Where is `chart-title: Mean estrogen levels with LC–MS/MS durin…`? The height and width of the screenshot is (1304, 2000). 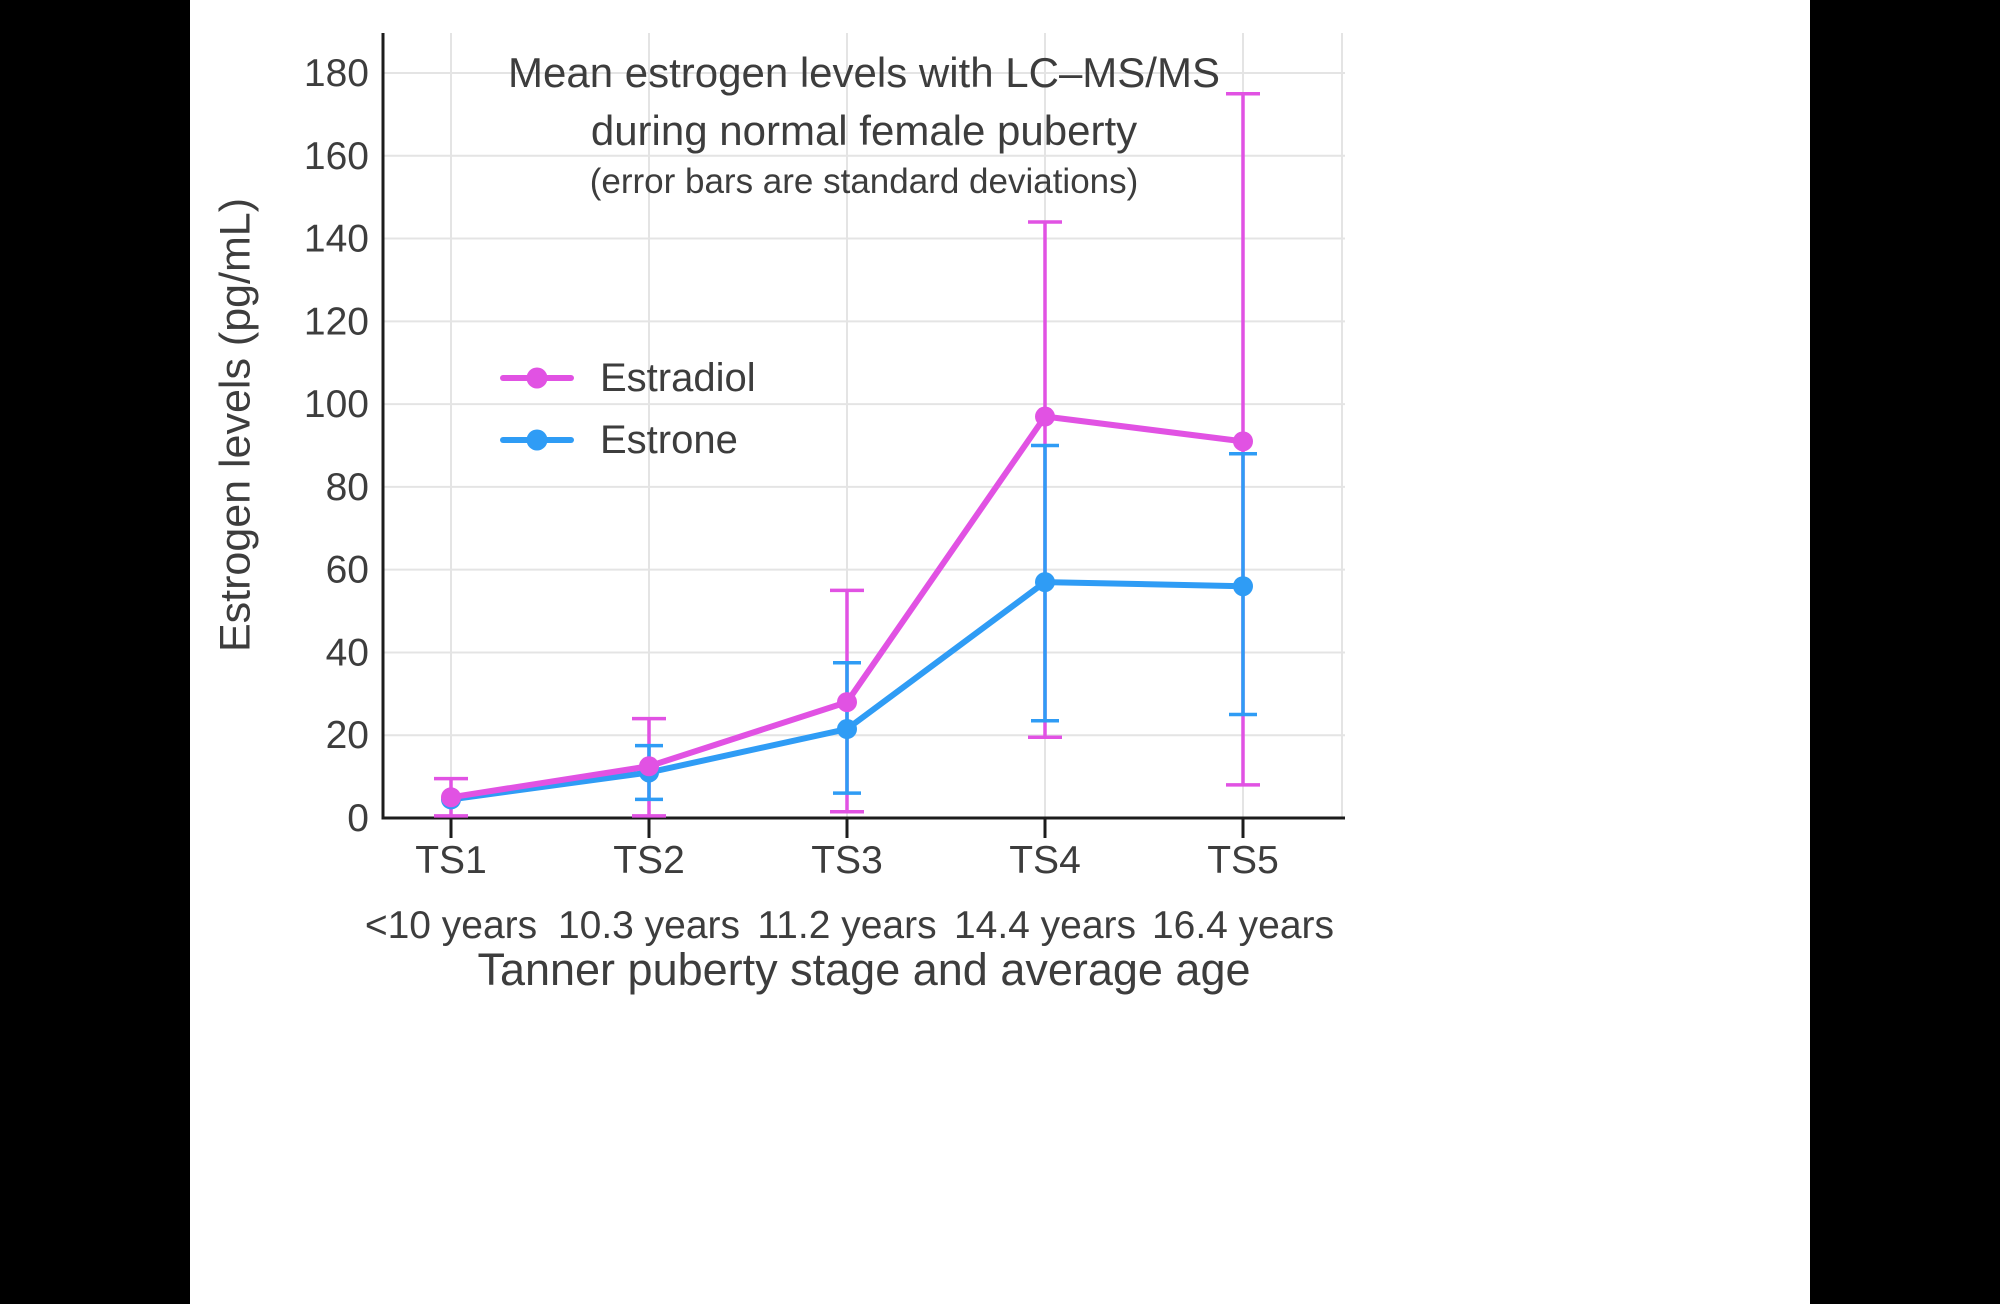 chart-title: Mean estrogen levels with LC–MS/MS durin… is located at coordinates (864, 102).